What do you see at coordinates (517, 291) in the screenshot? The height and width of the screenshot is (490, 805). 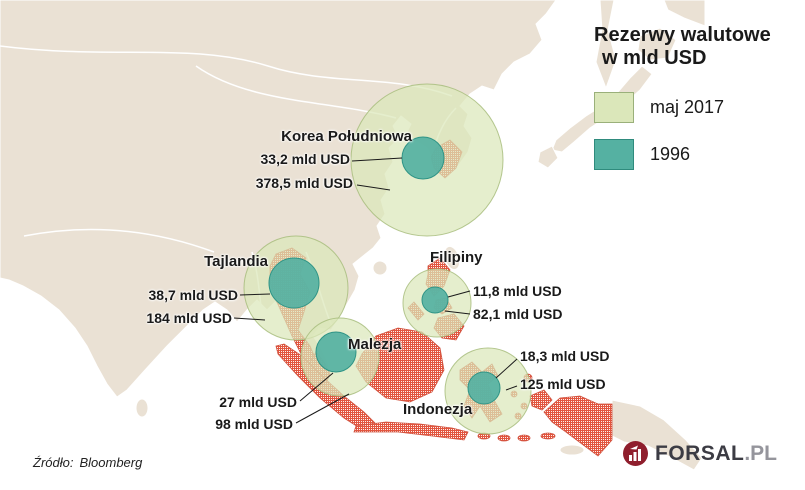 I see `label-philippines-1996: 11,8 mld USD` at bounding box center [517, 291].